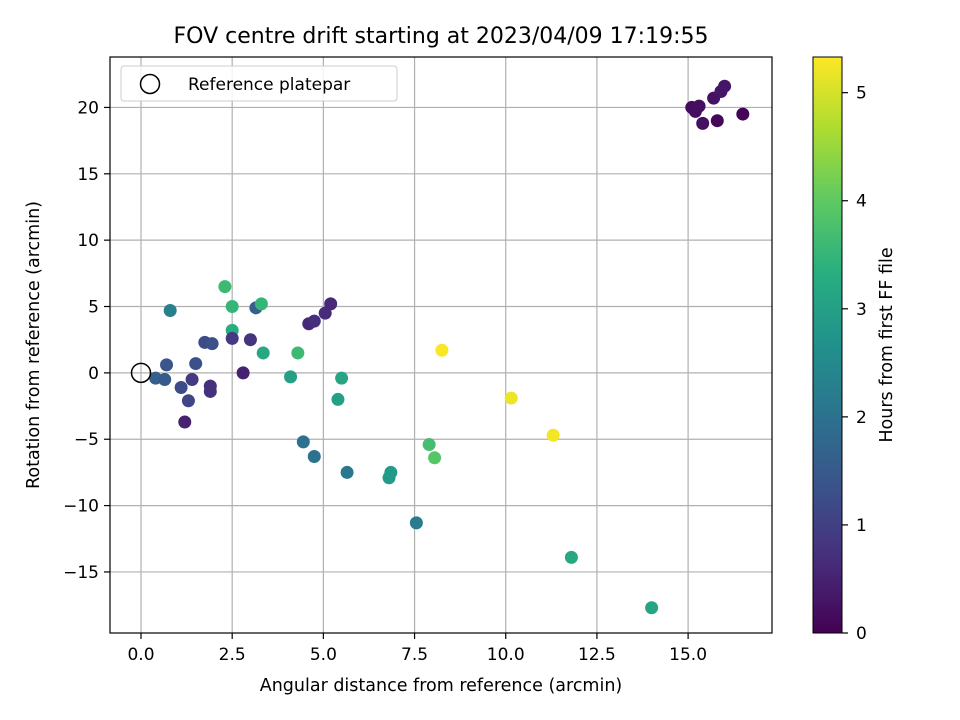  Describe the element at coordinates (887, 344) in the screenshot. I see `colorbar-label: Hours from first FF file` at that location.